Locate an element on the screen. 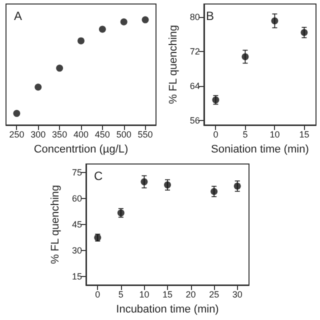 This screenshot has height=320, width=320. chart-title: B is located at coordinates (210, 16).